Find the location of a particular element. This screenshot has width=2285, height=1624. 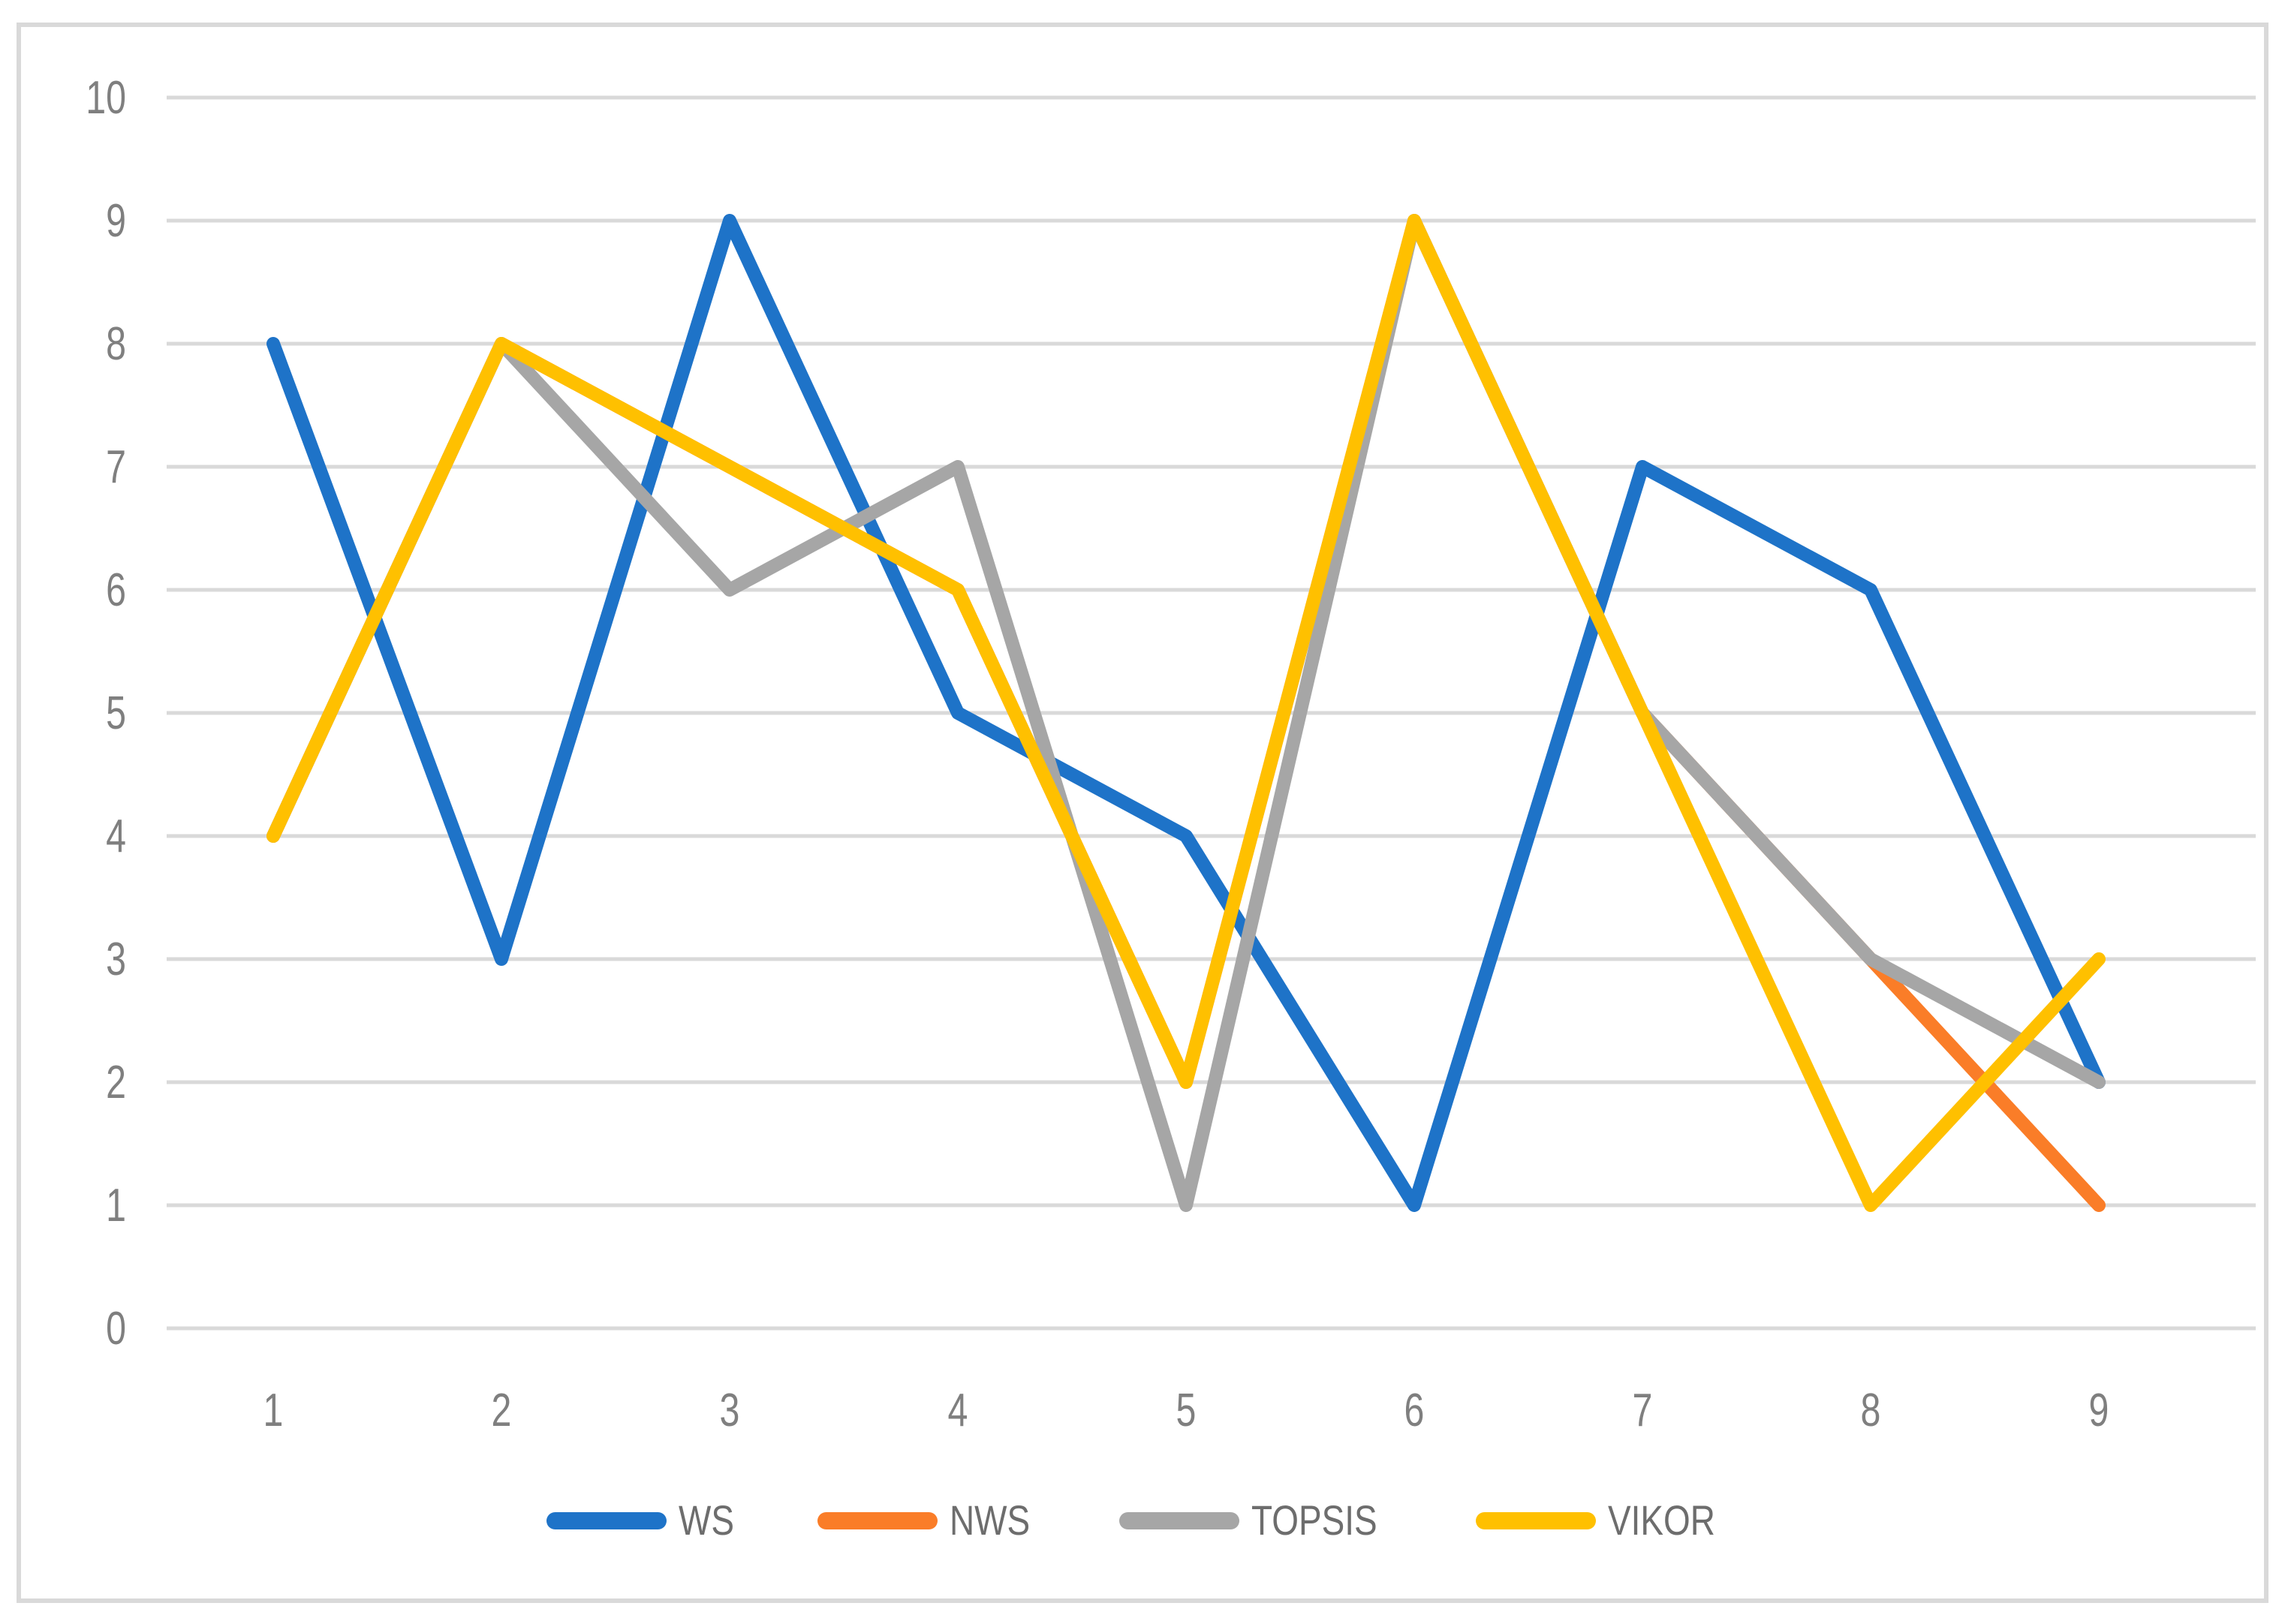

x-tick-label-8: 8 is located at coordinates (1871, 1410).